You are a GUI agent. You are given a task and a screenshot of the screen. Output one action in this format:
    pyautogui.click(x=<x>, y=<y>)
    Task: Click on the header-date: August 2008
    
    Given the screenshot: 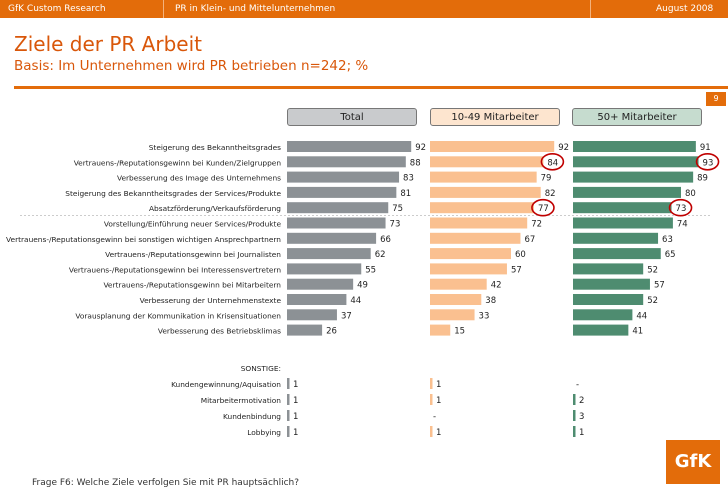 What is the action you would take?
    pyautogui.click(x=685, y=9)
    